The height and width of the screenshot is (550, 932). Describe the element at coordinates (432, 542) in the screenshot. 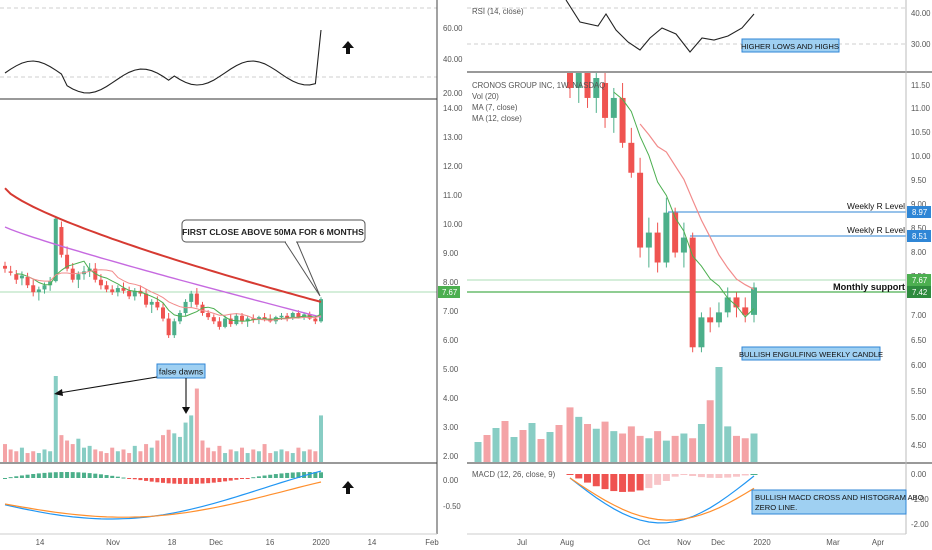

I see `left-time-tick: Feb` at that location.